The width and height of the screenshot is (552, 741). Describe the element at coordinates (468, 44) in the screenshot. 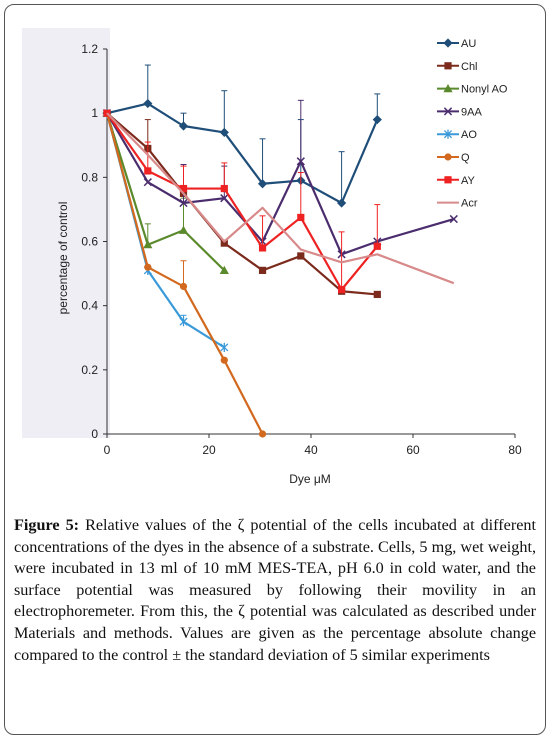

I see `legend-label: AU` at that location.